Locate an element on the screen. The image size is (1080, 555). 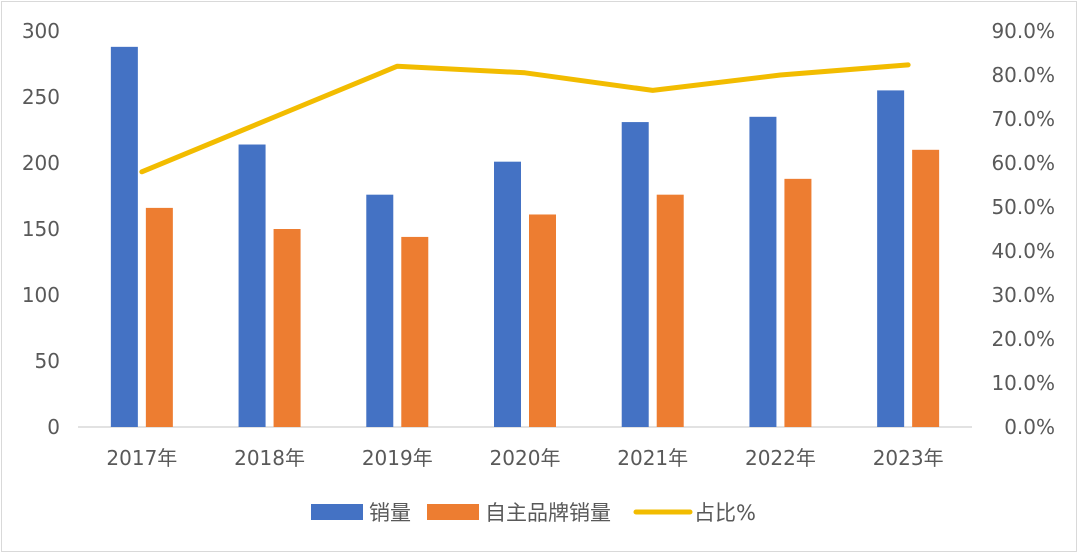
left-tick-label: 200 is located at coordinates (41, 163).